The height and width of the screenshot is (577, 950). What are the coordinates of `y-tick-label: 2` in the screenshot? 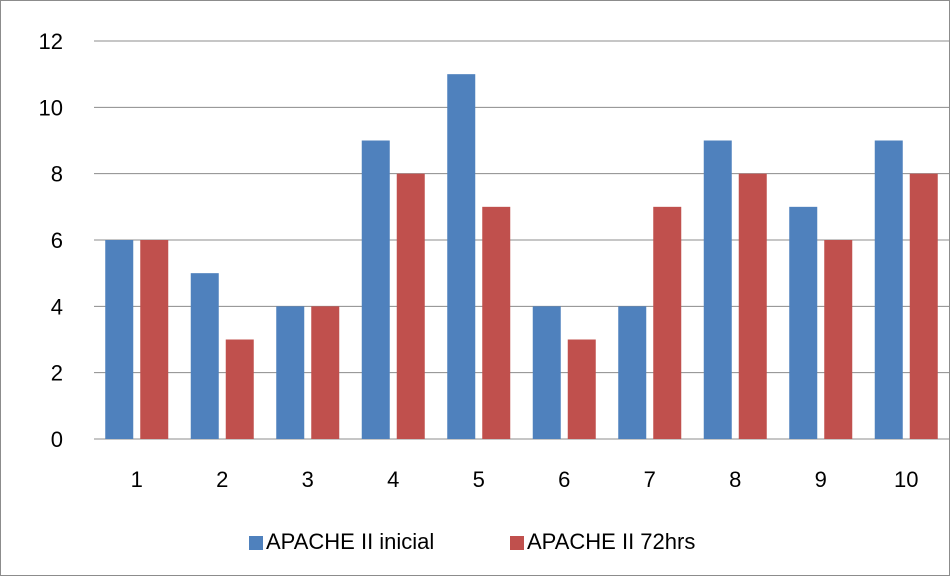 It's located at (57, 373).